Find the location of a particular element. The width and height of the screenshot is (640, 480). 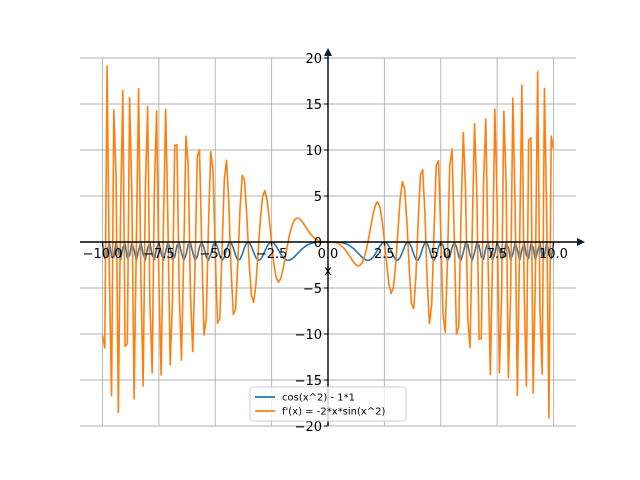

y-tick-label: 15 is located at coordinates (313, 105).